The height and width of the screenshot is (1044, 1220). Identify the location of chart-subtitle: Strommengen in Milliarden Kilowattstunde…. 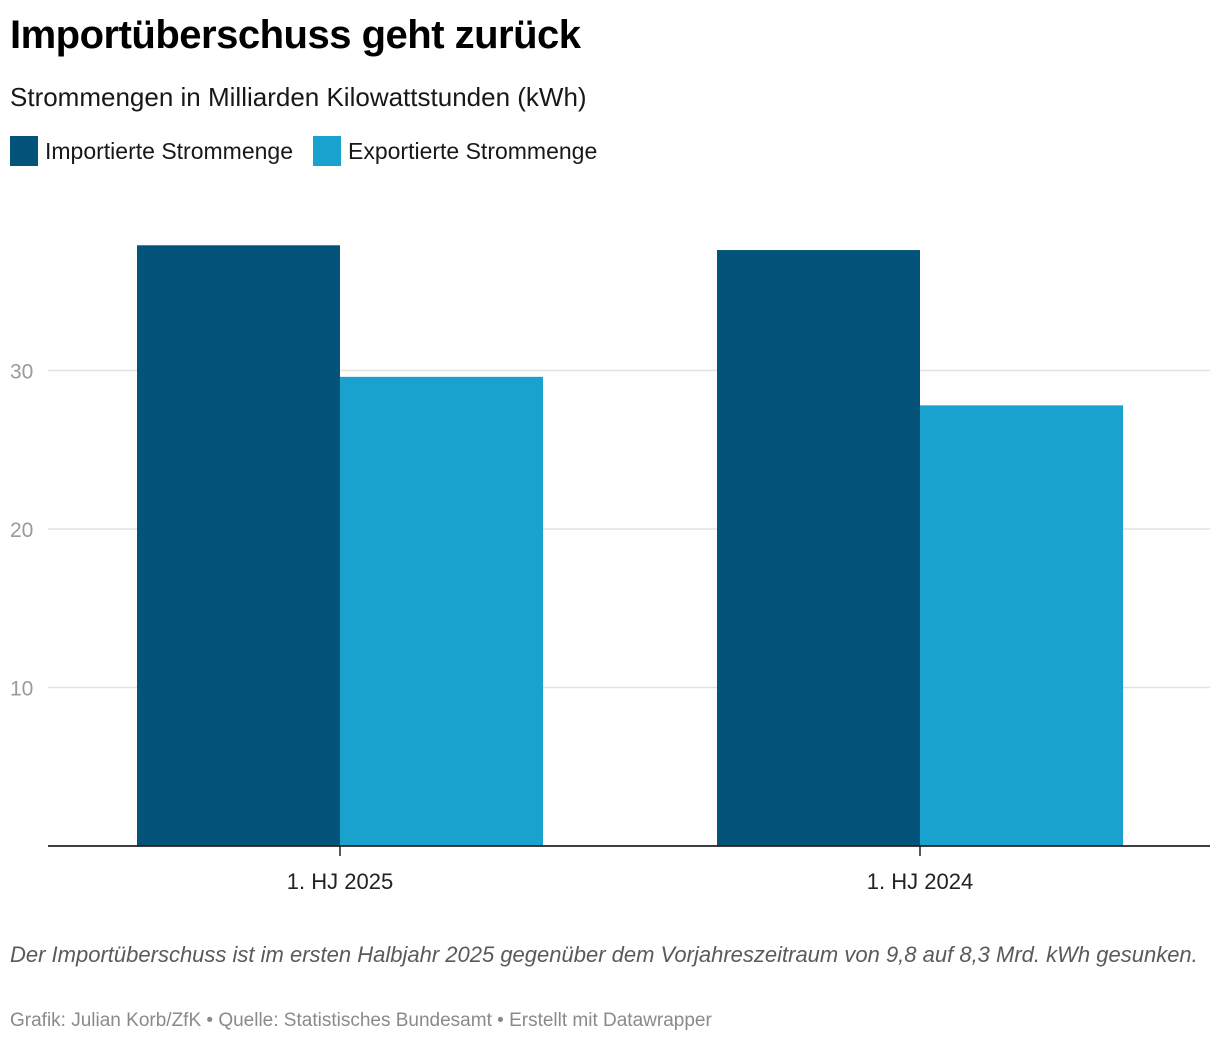
(298, 97).